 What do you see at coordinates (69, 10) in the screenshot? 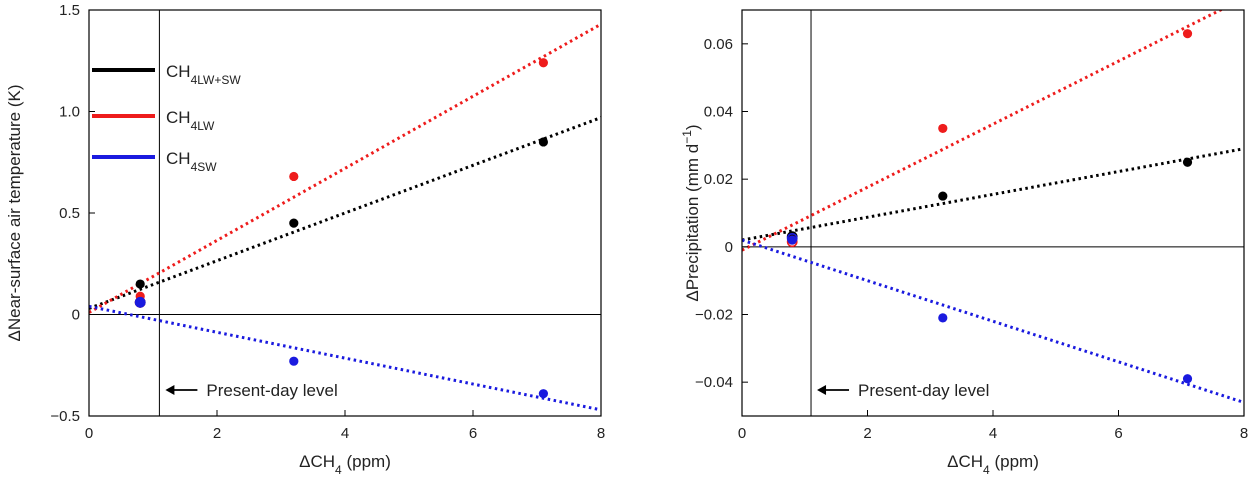
I see `y-tick-label: 1.5` at bounding box center [69, 10].